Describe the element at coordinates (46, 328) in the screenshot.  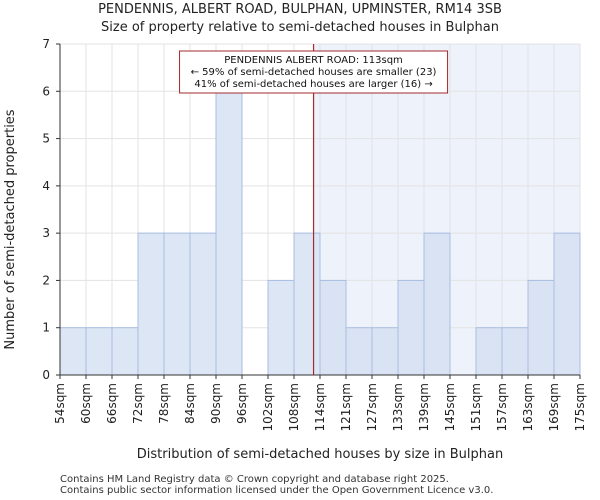
I see `y-tick-label: 1` at that location.